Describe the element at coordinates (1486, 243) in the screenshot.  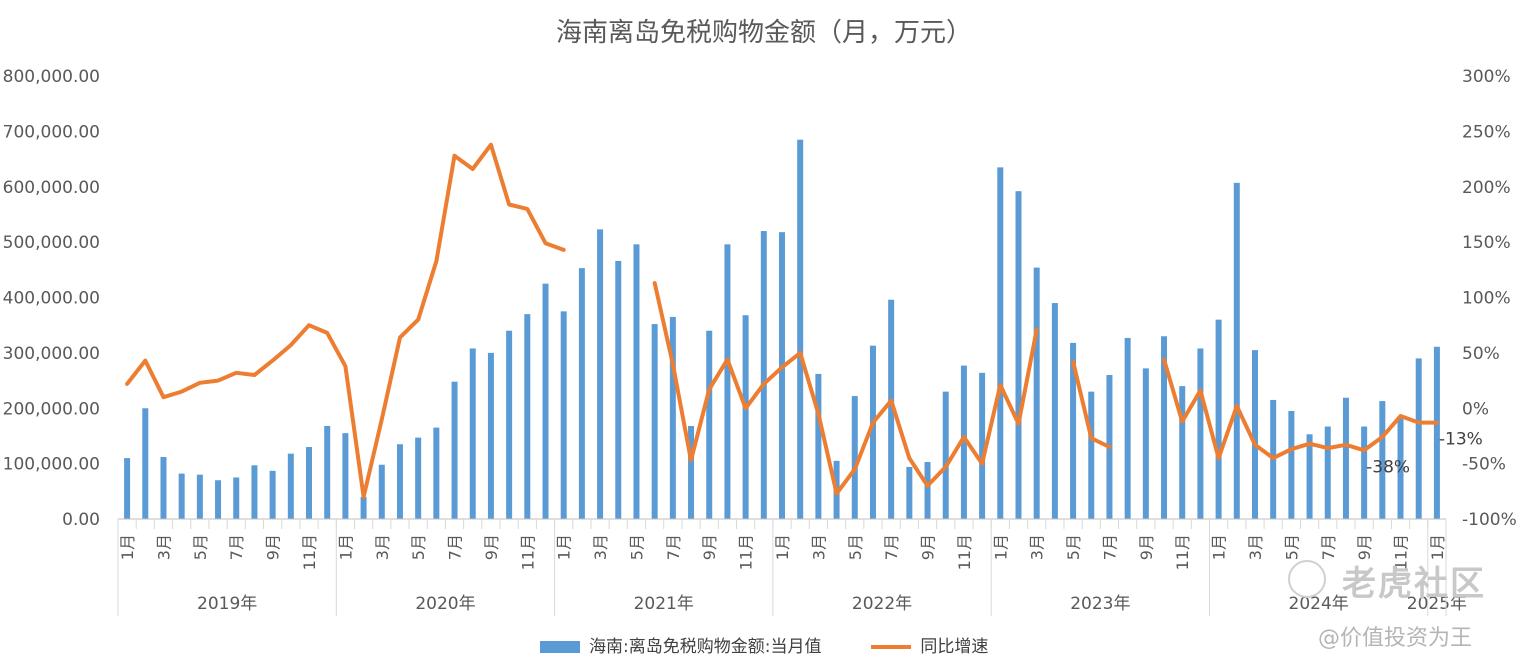
I see `y-right-tick-label: 150%` at that location.